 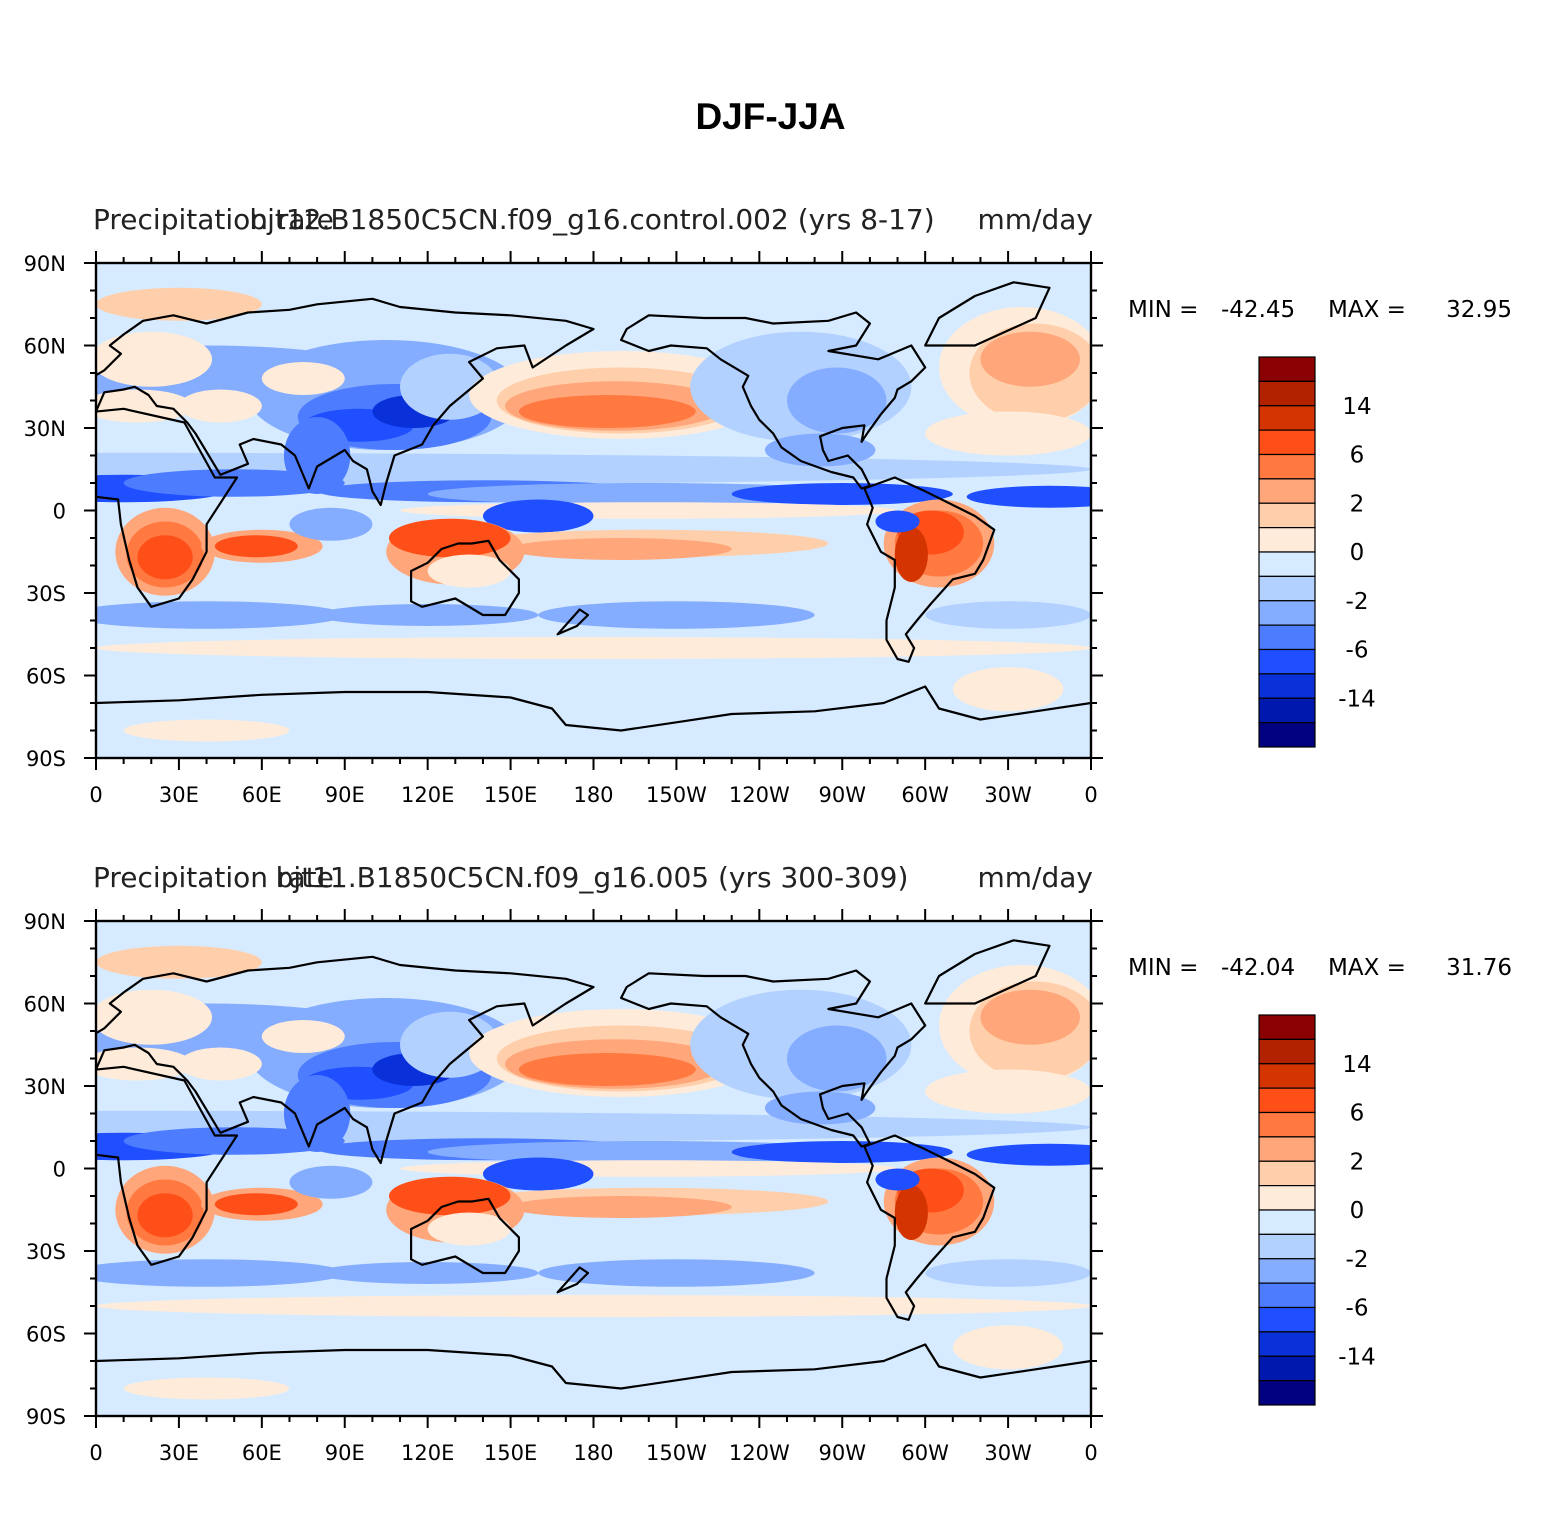 I want to click on max-value: 32.95, so click(x=1479, y=310).